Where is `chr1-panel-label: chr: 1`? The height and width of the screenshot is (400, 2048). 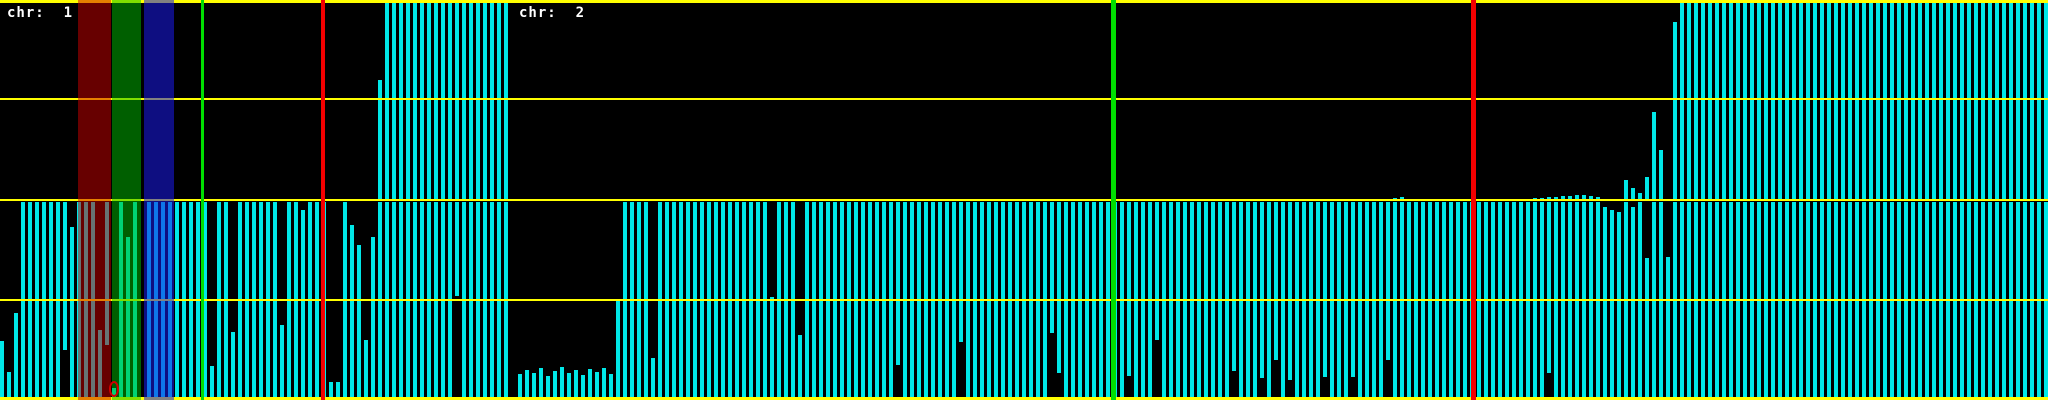
chr1-panel-label: chr: 1 is located at coordinates (40, 13).